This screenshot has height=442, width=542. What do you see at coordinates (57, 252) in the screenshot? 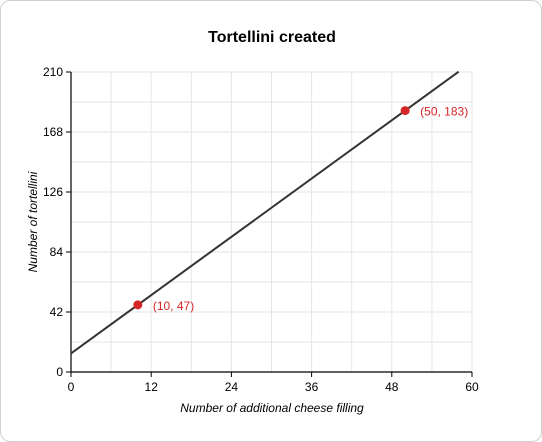
I see `y-tick-label: 84` at bounding box center [57, 252].